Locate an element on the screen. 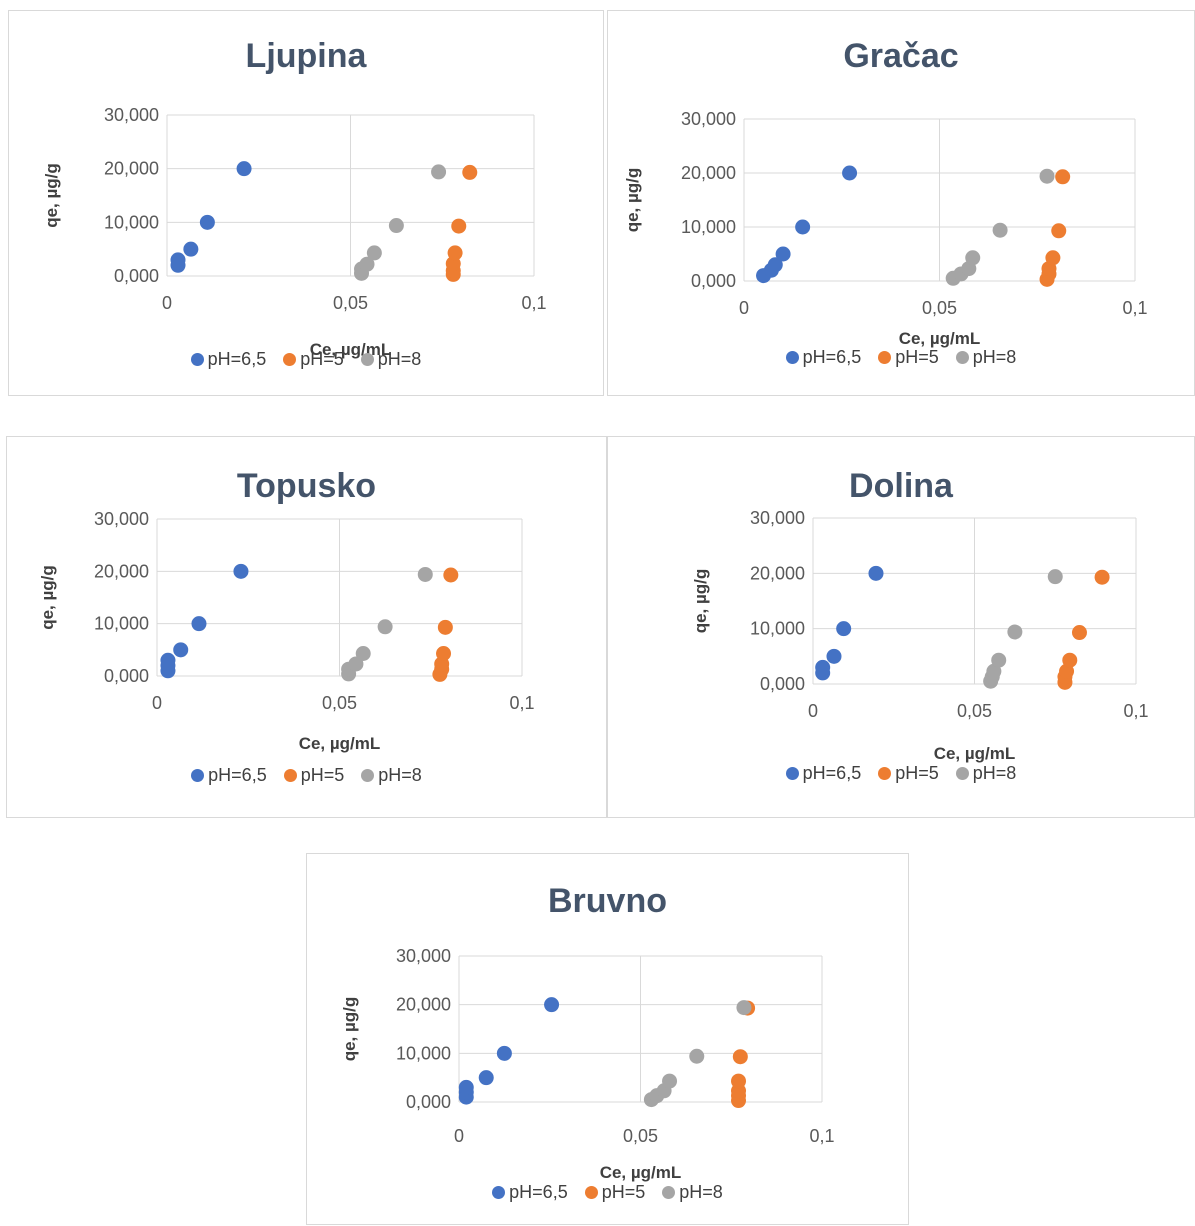 Image resolution: width=1195 pixels, height=1226 pixels. chart-title: Gračac is located at coordinates (901, 56).